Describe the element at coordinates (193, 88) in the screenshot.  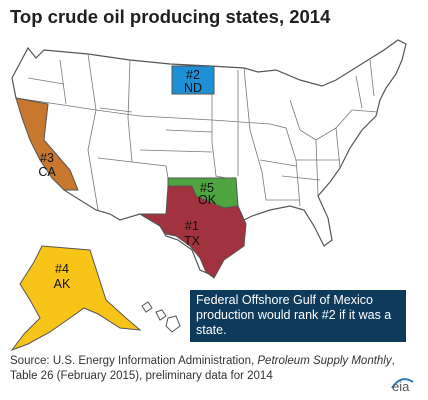
I see `label-nd-state: ND` at that location.